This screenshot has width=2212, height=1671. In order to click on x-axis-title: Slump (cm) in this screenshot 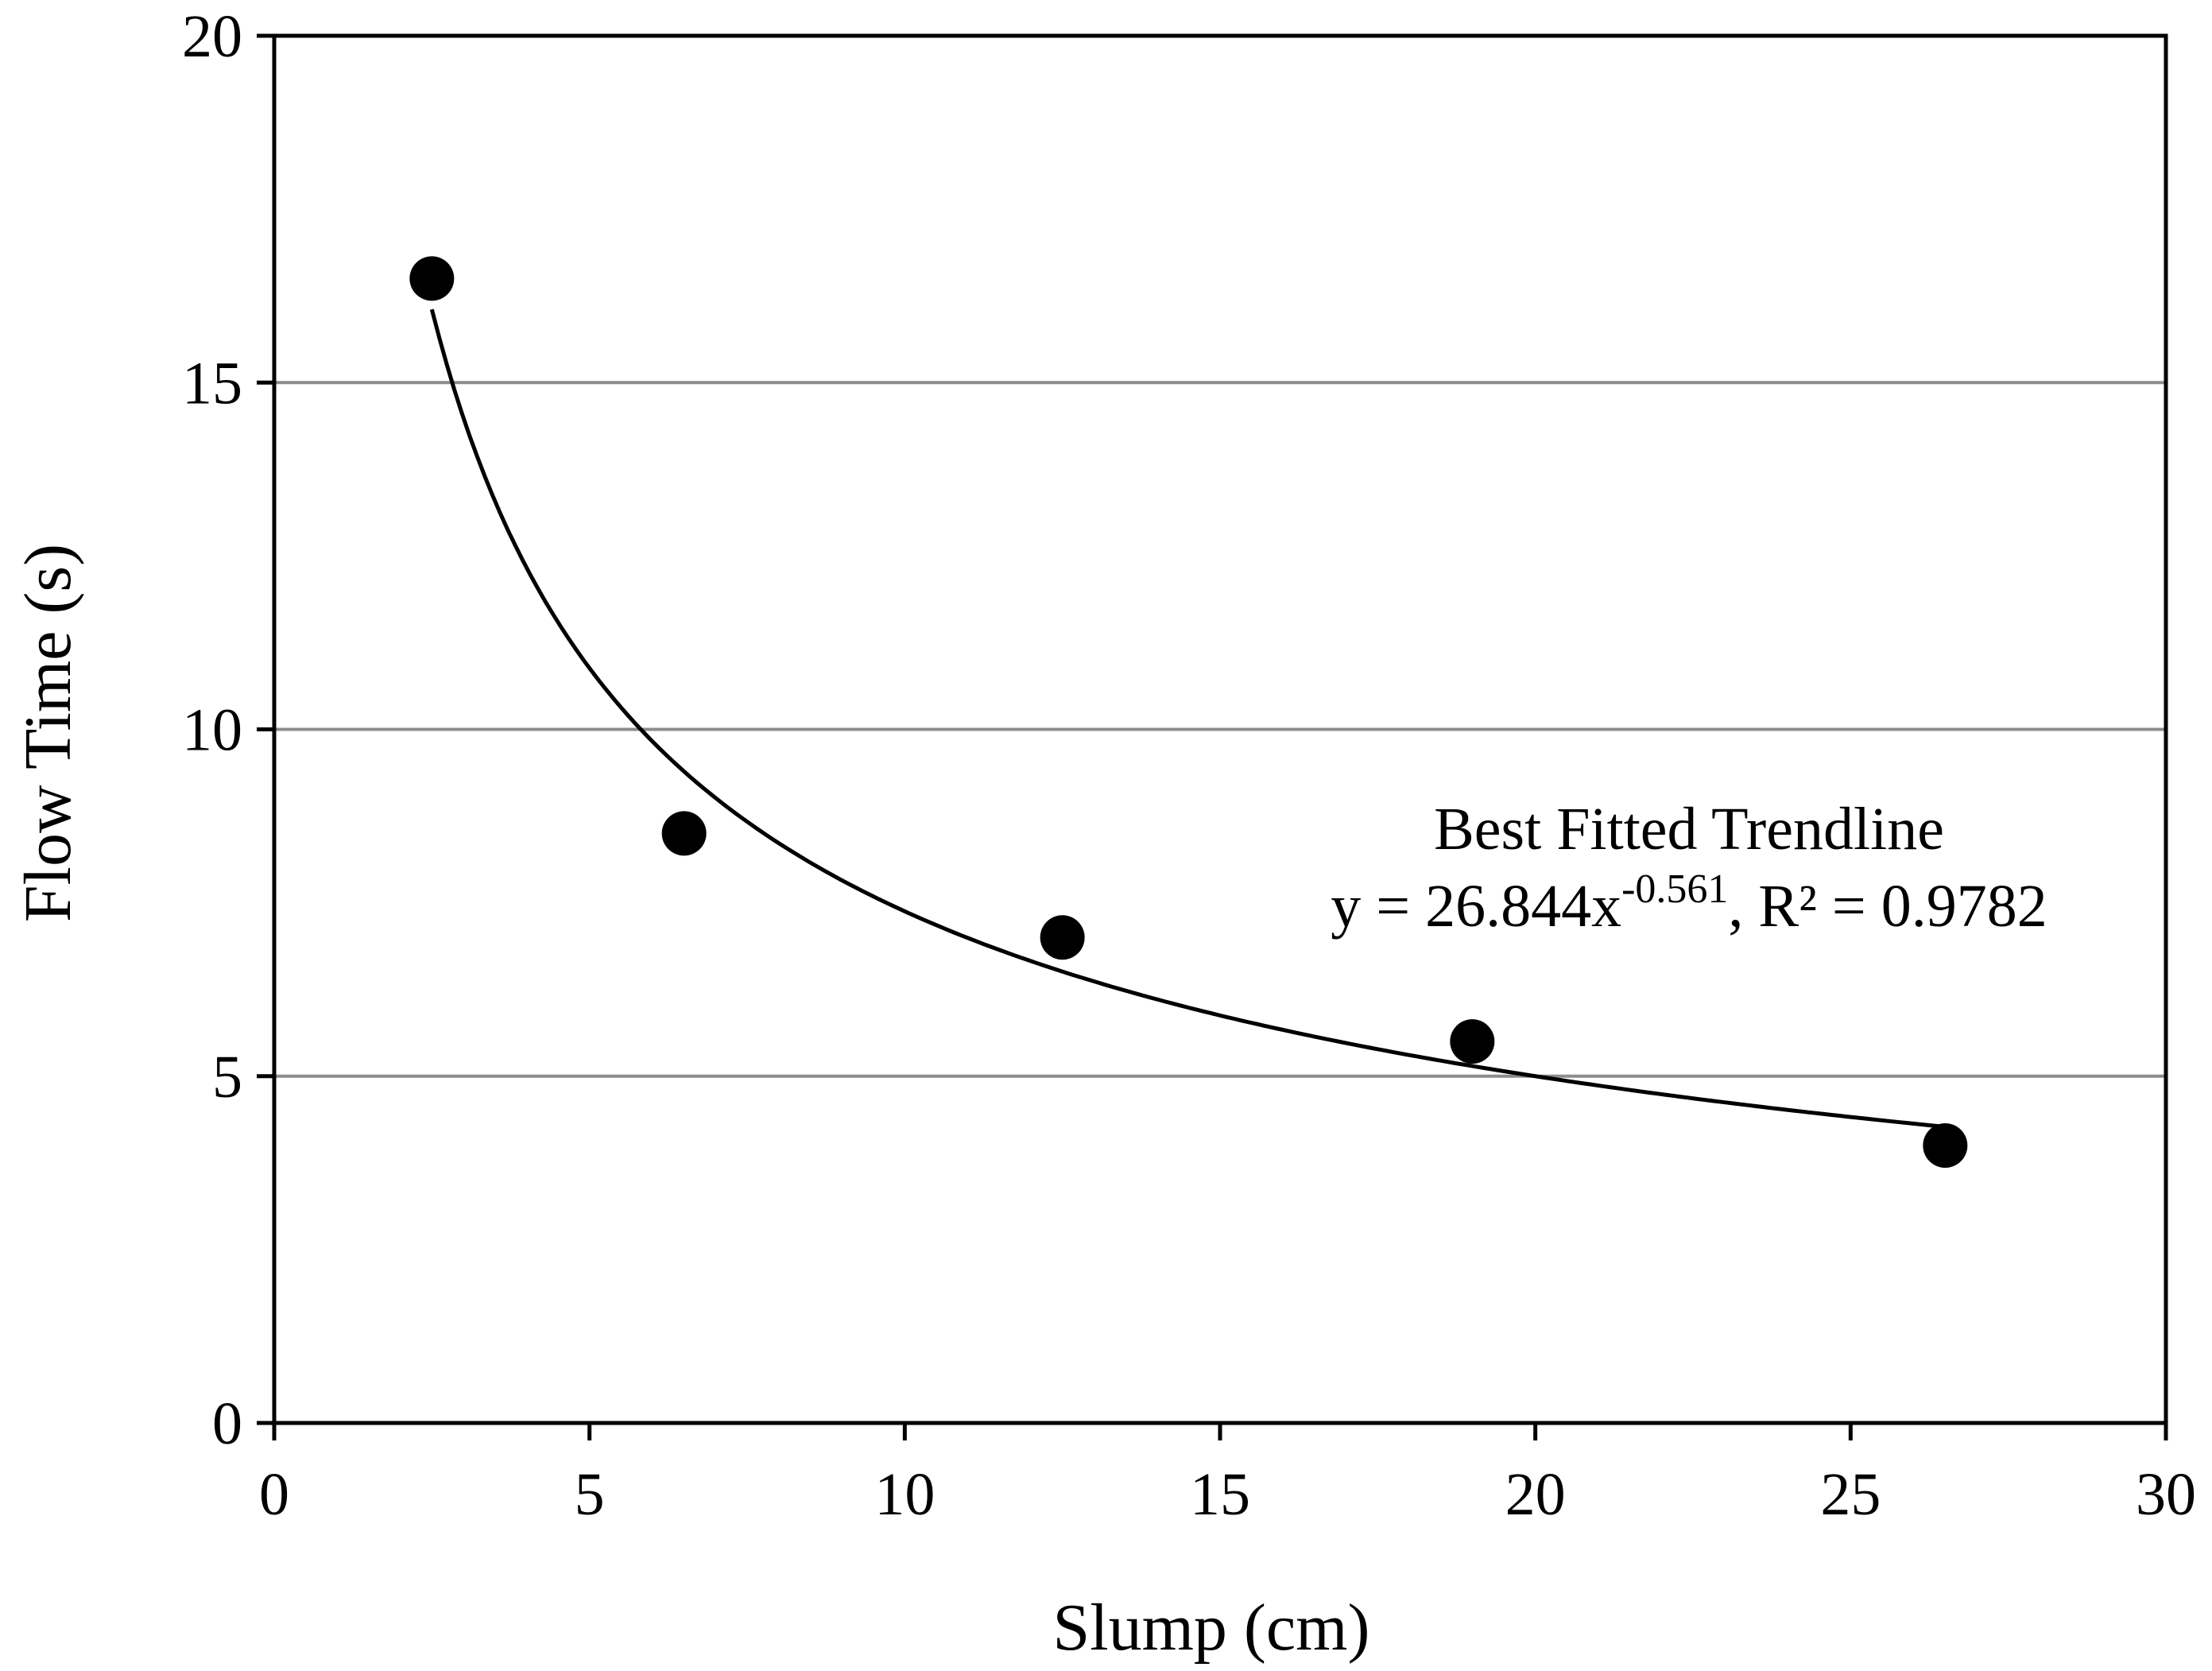, I will do `click(1211, 1628)`.